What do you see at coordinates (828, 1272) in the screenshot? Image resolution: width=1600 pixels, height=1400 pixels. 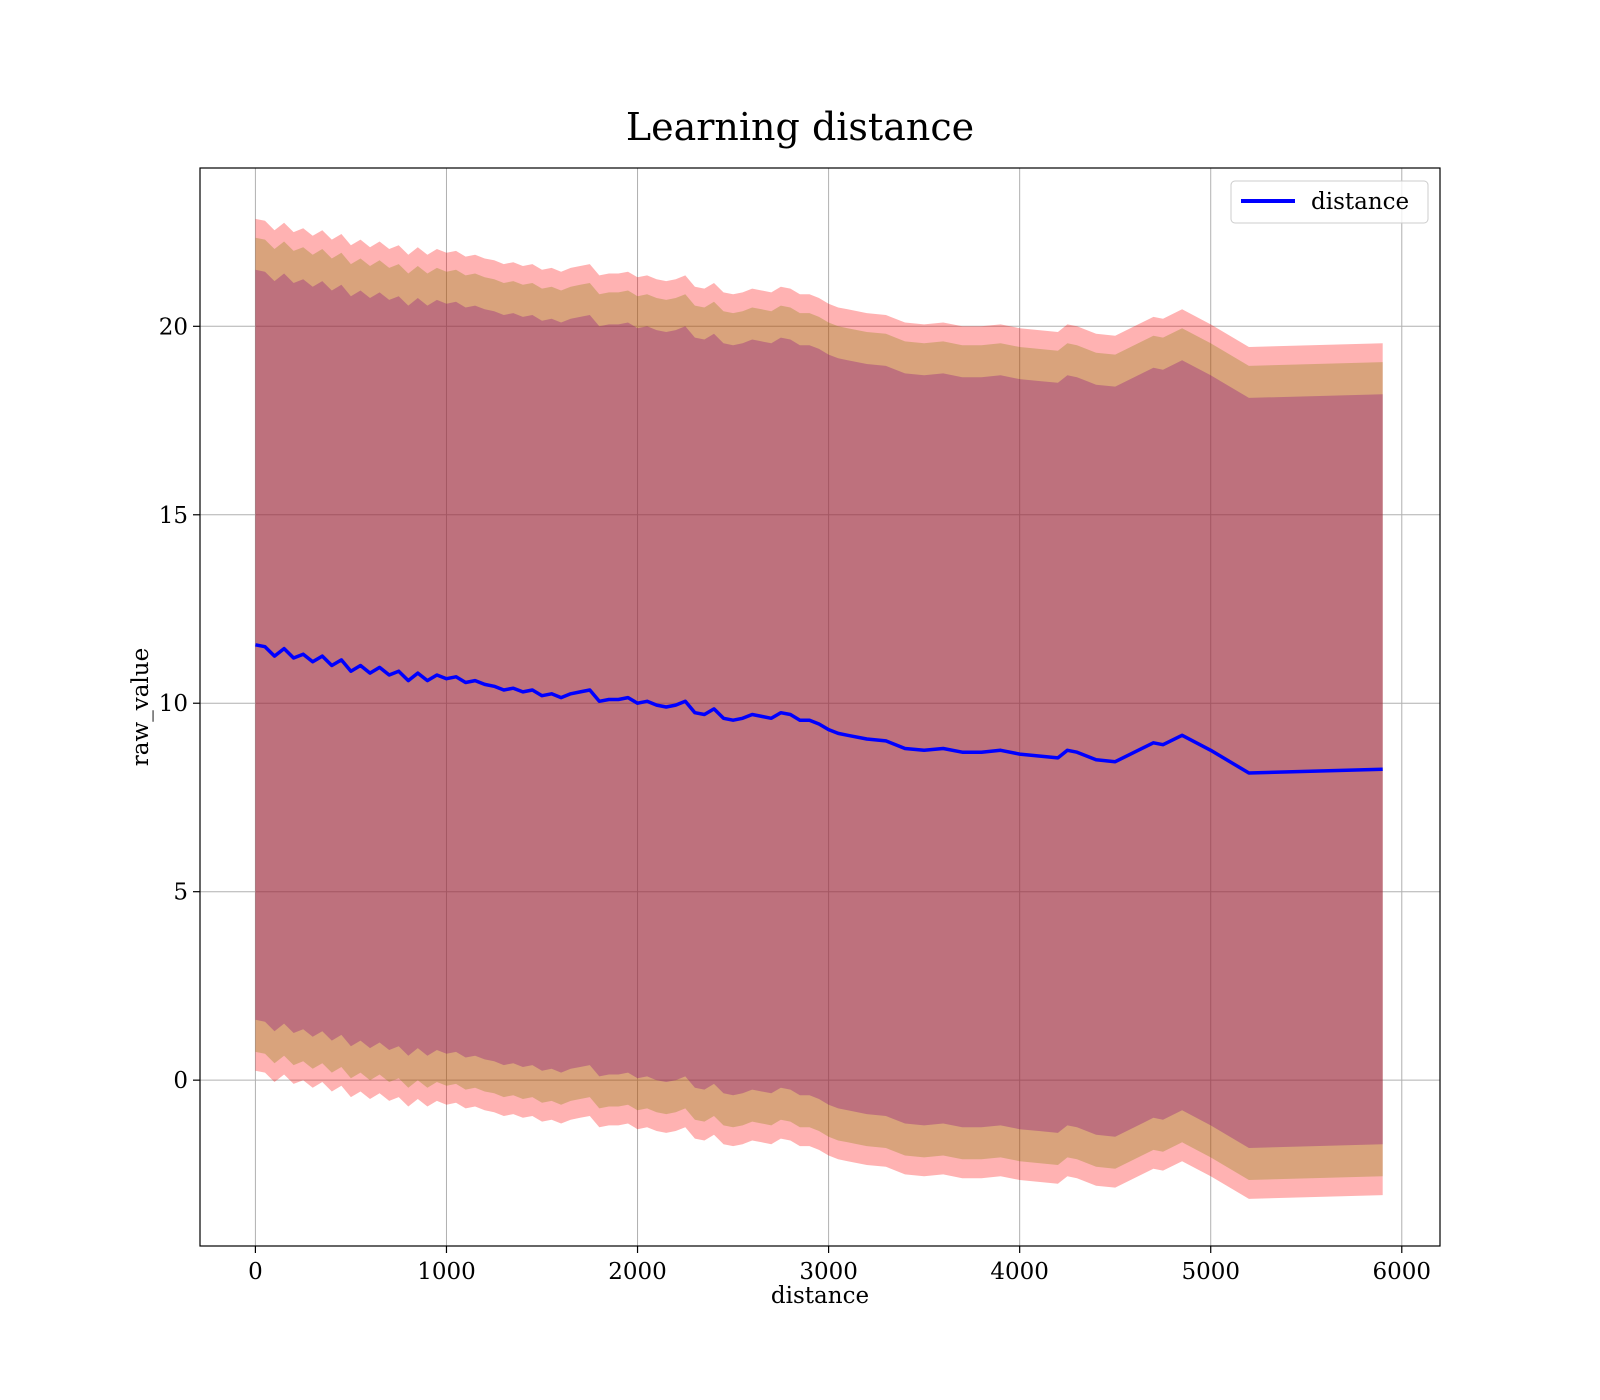 I see `x-tick-label: 3000` at bounding box center [828, 1272].